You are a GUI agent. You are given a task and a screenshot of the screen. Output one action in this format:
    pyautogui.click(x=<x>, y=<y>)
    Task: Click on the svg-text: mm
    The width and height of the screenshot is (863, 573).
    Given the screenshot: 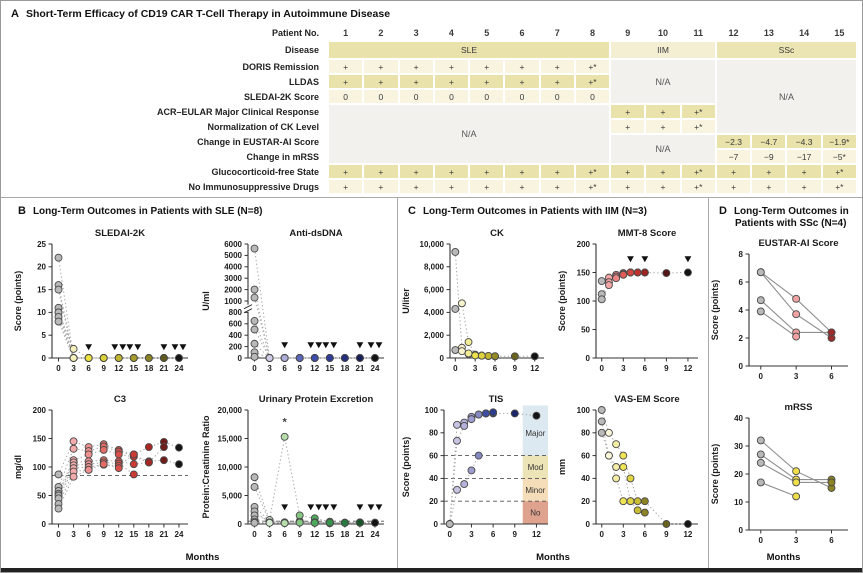 What is the action you would take?
    pyautogui.click(x=562, y=467)
    